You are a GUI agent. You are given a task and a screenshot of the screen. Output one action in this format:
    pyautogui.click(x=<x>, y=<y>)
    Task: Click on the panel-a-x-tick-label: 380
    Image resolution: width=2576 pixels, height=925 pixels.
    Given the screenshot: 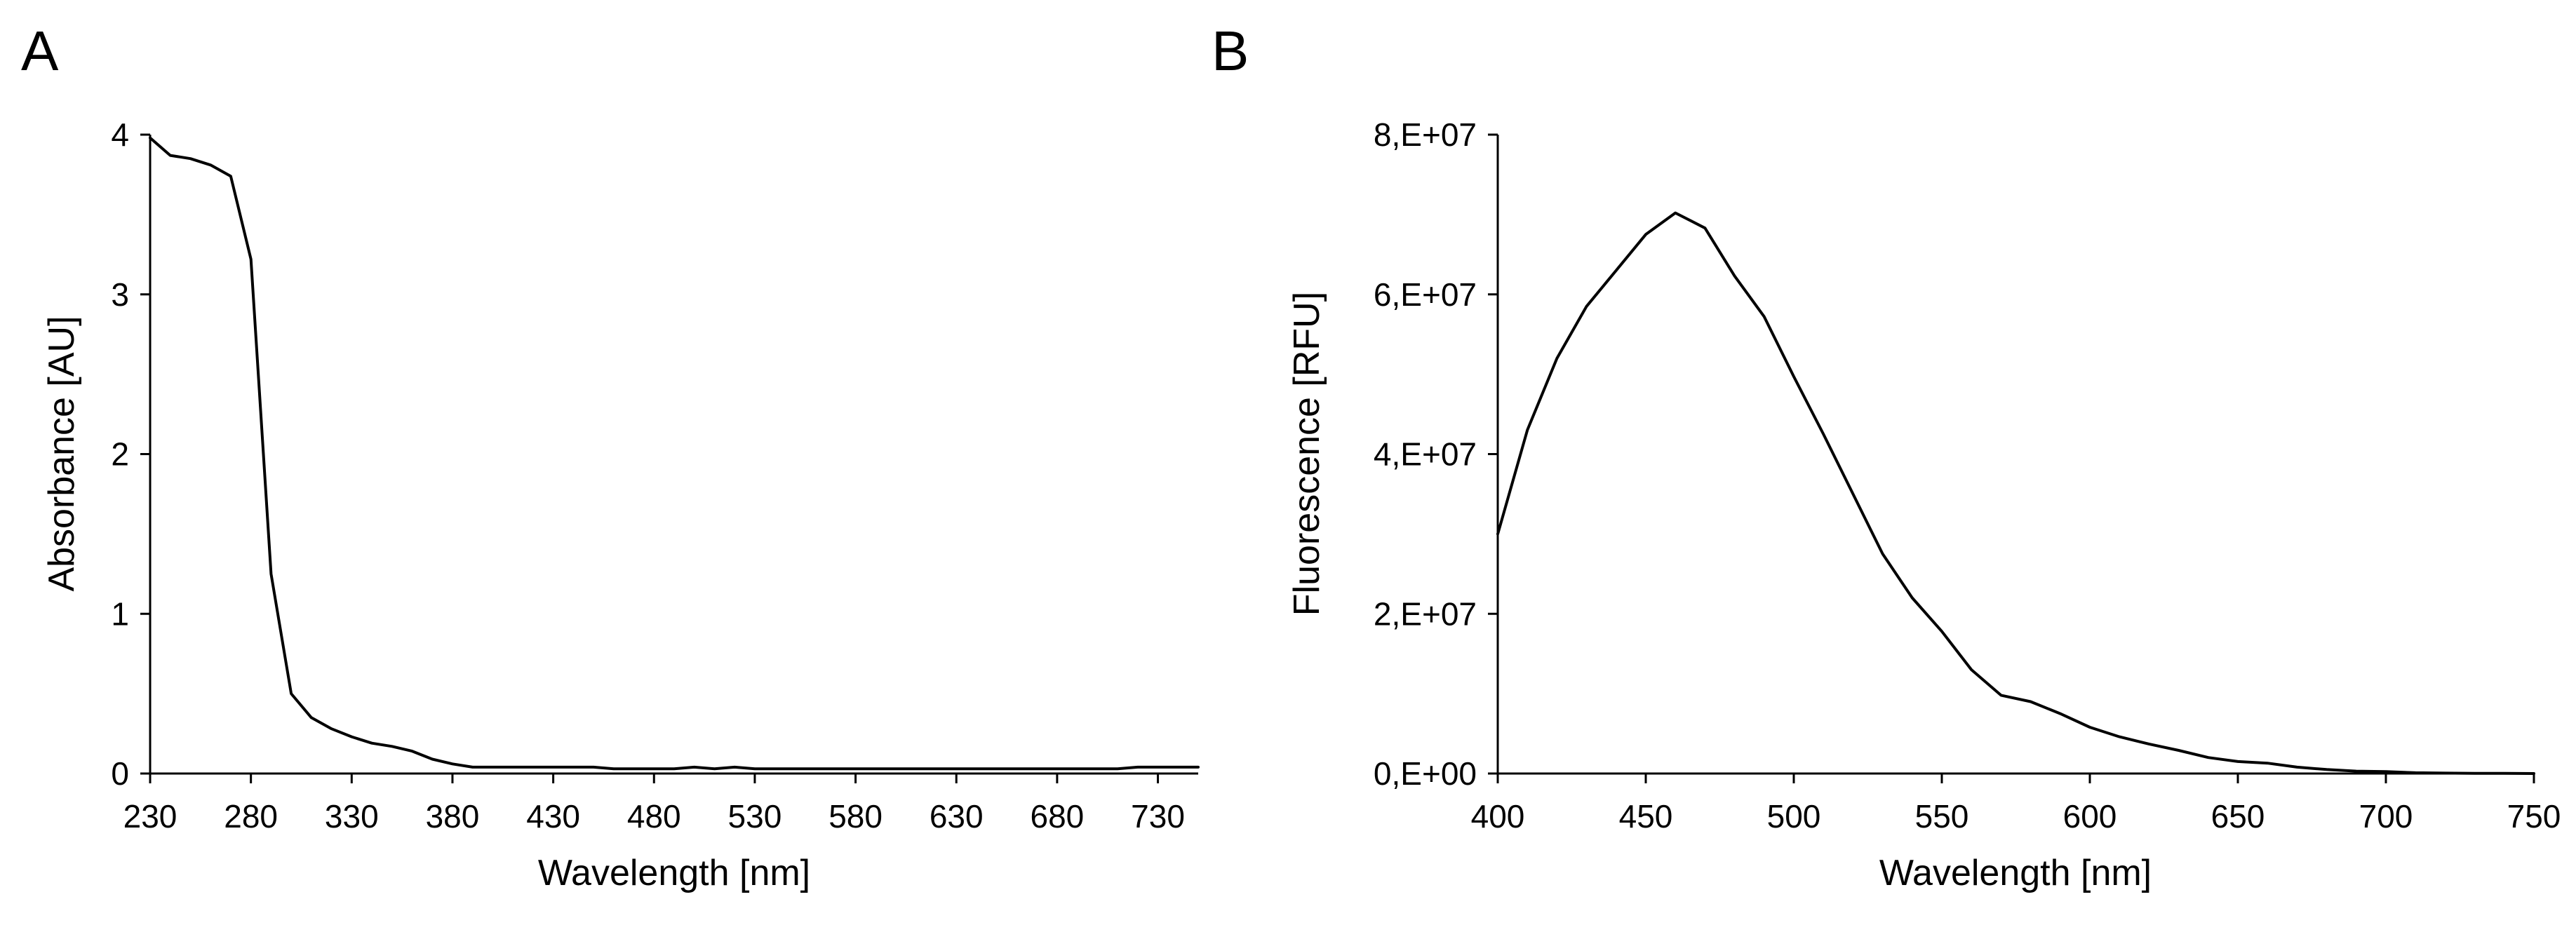 What is the action you would take?
    pyautogui.click(x=453, y=816)
    